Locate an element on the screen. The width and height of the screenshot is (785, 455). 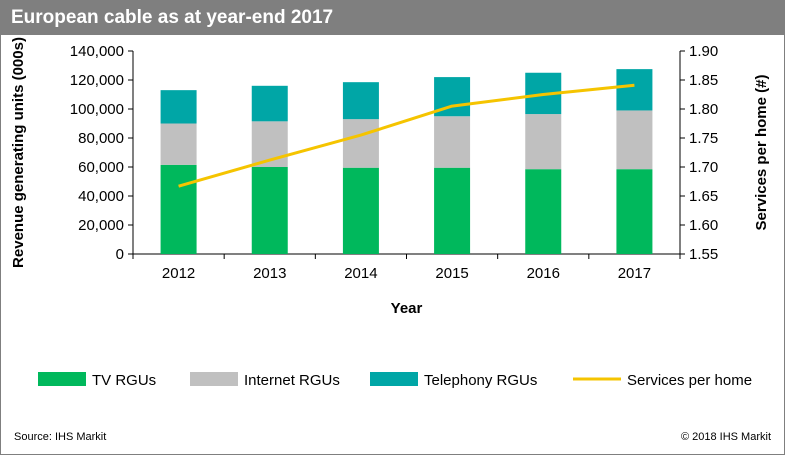
y-tick-label: 20,000 is located at coordinates (101, 225).